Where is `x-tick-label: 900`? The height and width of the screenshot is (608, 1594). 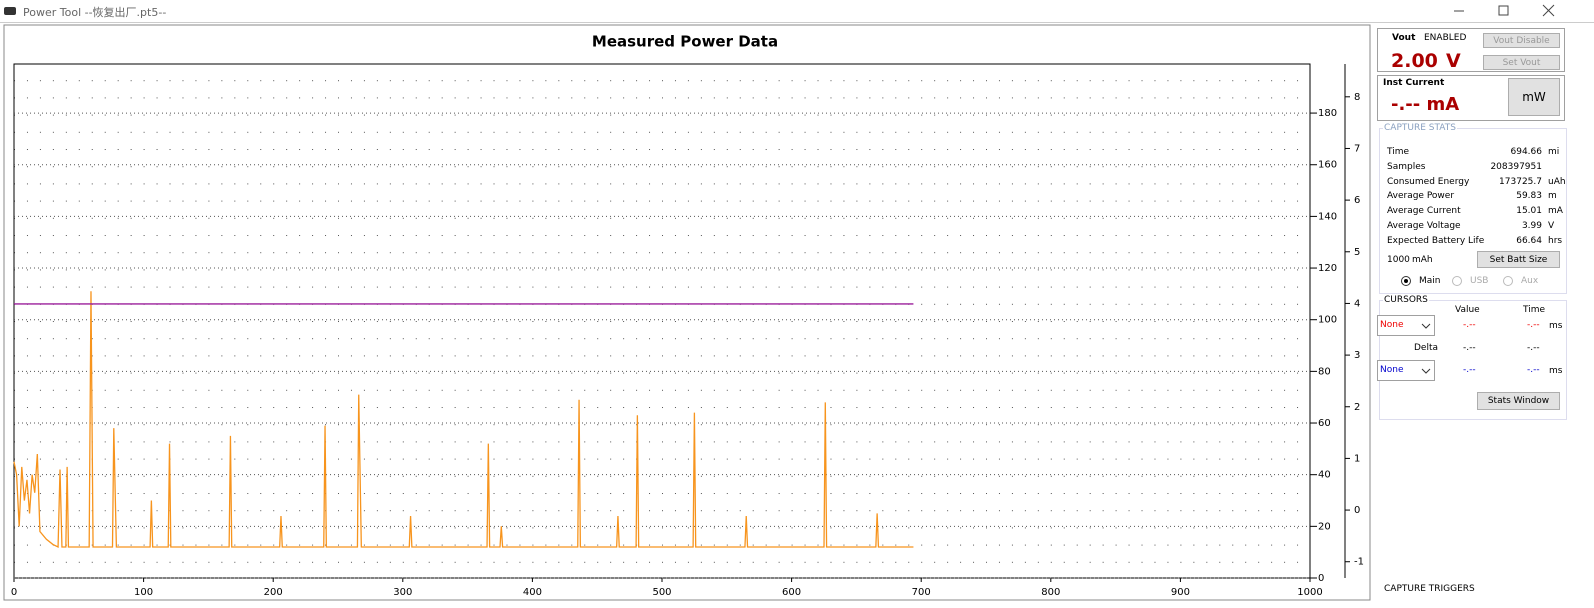
x-tick-label: 900 is located at coordinates (1180, 592).